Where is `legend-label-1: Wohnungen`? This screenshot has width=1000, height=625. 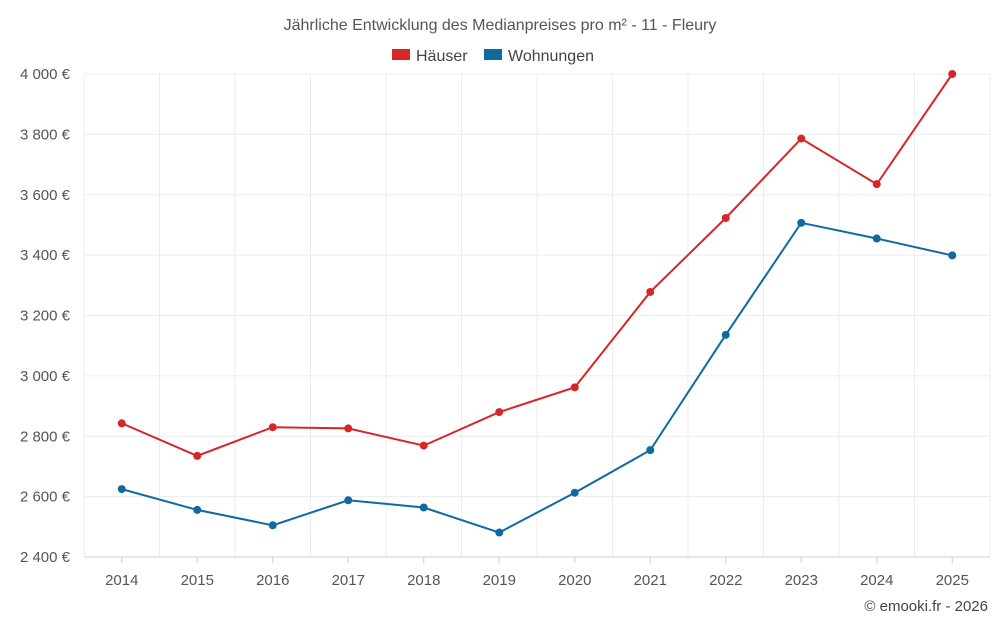 legend-label-1: Wohnungen is located at coordinates (551, 56).